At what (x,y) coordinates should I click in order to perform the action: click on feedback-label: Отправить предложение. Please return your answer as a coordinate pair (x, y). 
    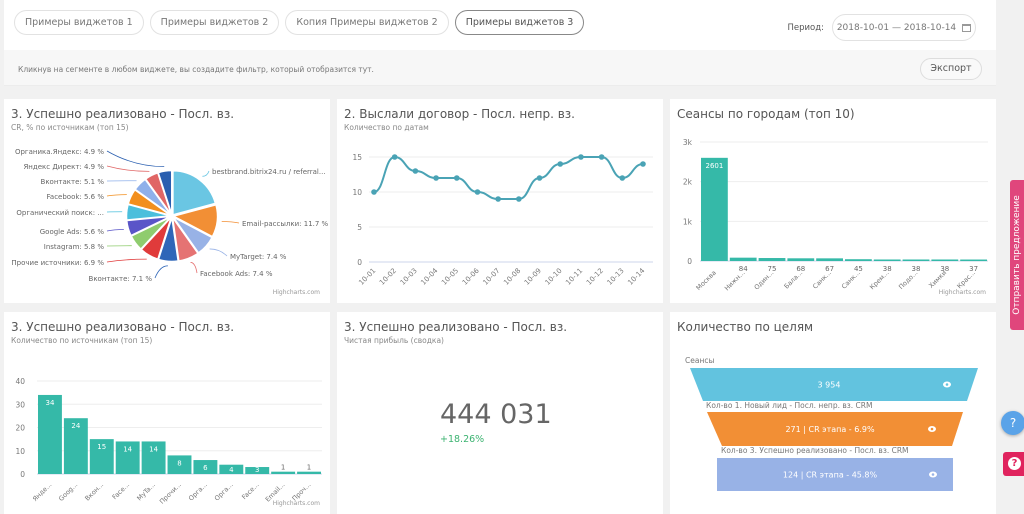
    Looking at the image, I should click on (1017, 255).